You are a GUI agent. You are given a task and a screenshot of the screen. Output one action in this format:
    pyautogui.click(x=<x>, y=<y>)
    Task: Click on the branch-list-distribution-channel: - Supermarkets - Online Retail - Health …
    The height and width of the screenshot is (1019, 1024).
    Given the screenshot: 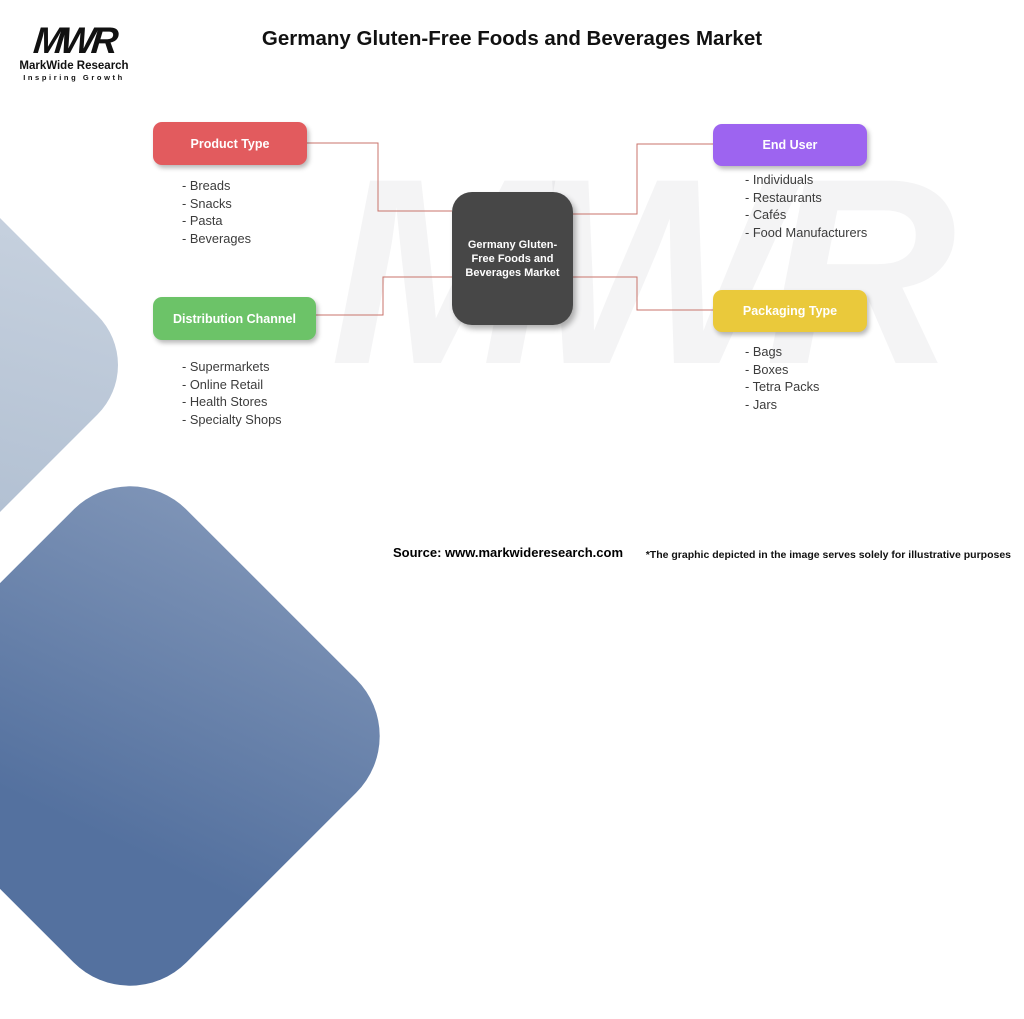 What is the action you would take?
    pyautogui.click(x=232, y=393)
    